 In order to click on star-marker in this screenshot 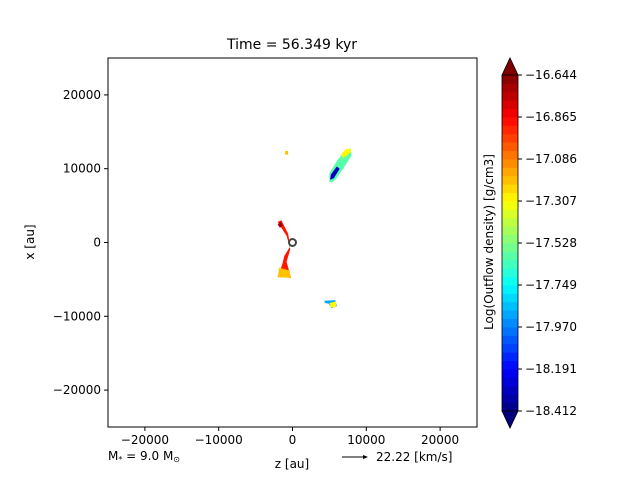, I will do `click(292, 242)`.